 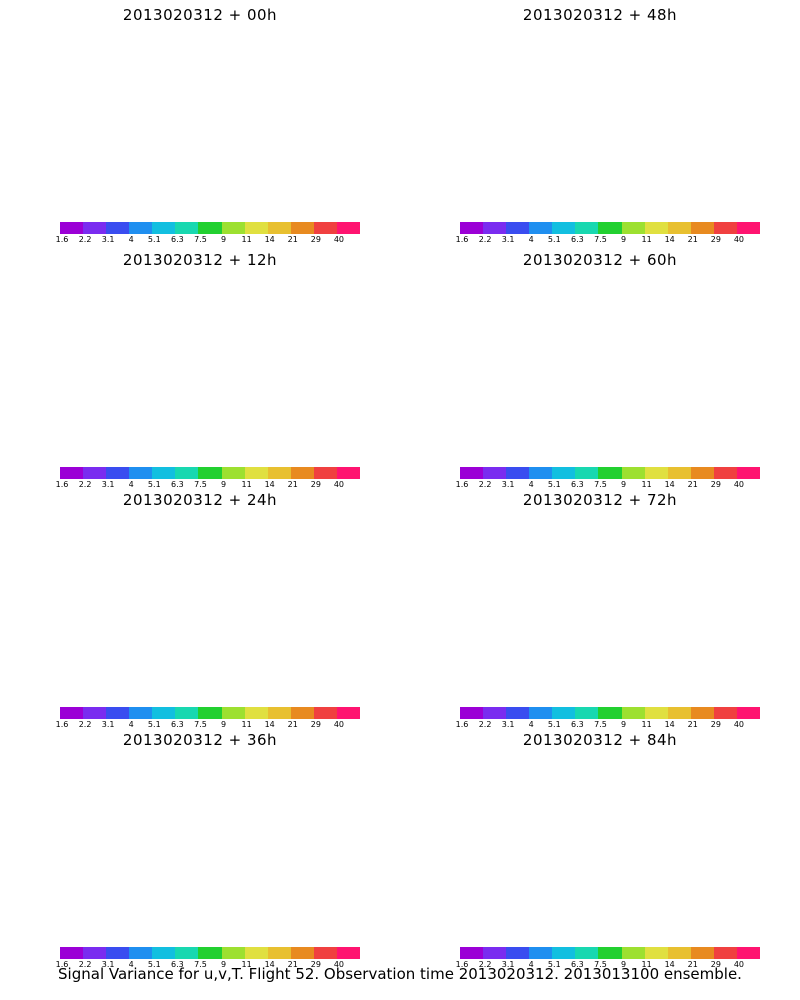 I want to click on panel-title: 2013020312 + 36h, so click(x=200, y=740).